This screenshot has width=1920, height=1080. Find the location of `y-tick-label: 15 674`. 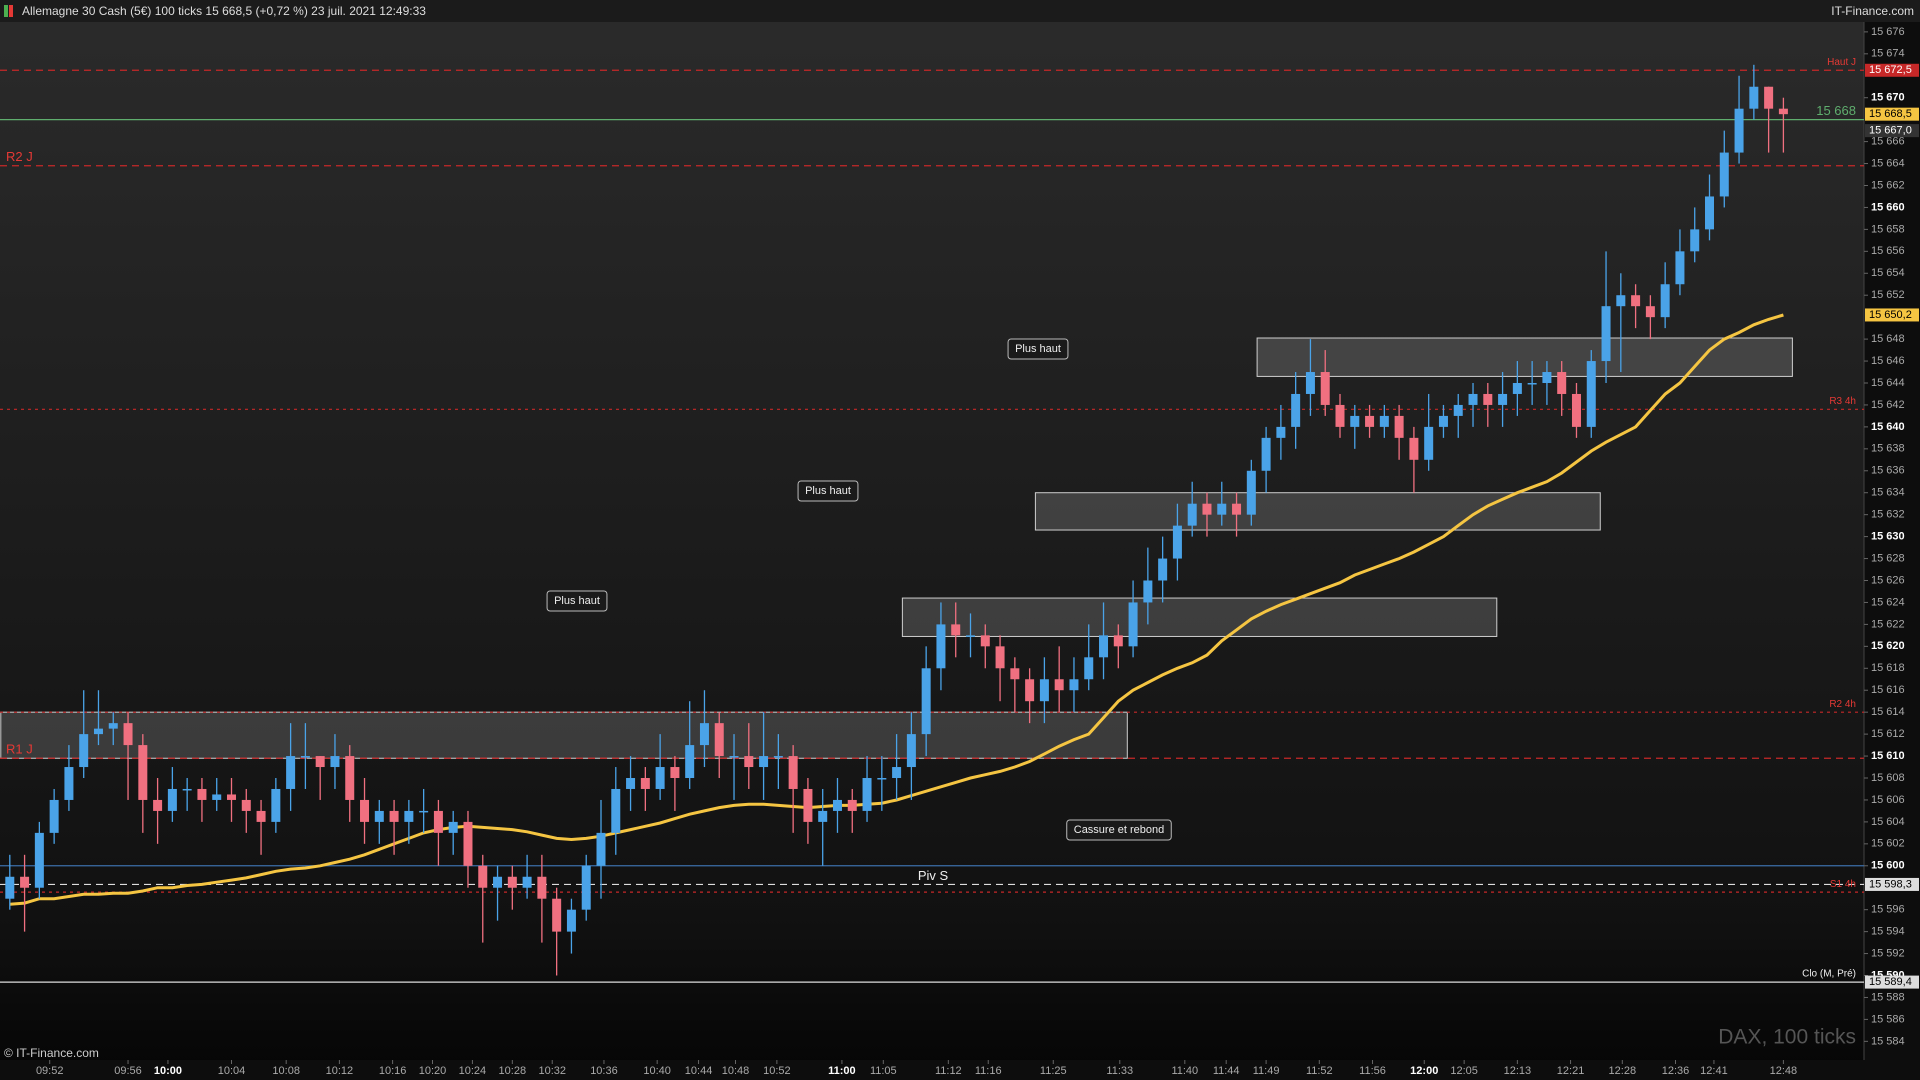

y-tick-label: 15 674 is located at coordinates (1888, 54).